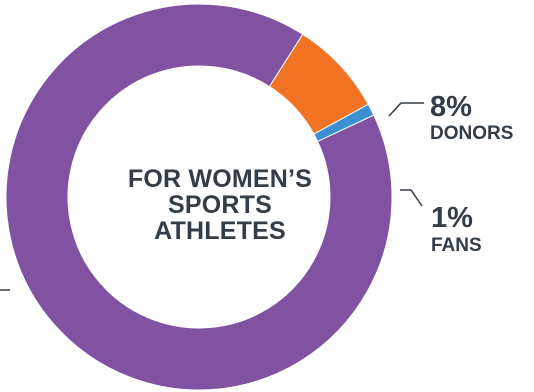 This screenshot has width=534, height=392. What do you see at coordinates (456, 245) in the screenshot?
I see `fans-name-label: FANS` at bounding box center [456, 245].